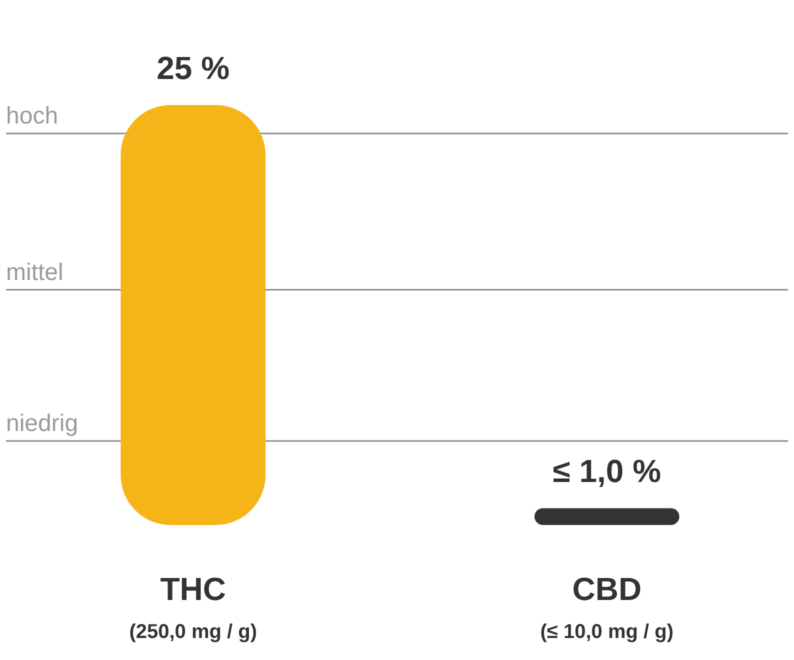 This screenshot has height=660, width=794. Describe the element at coordinates (607, 607) in the screenshot. I see `x-tick-label: CBD (≤ 10,0 mg / g)` at that location.